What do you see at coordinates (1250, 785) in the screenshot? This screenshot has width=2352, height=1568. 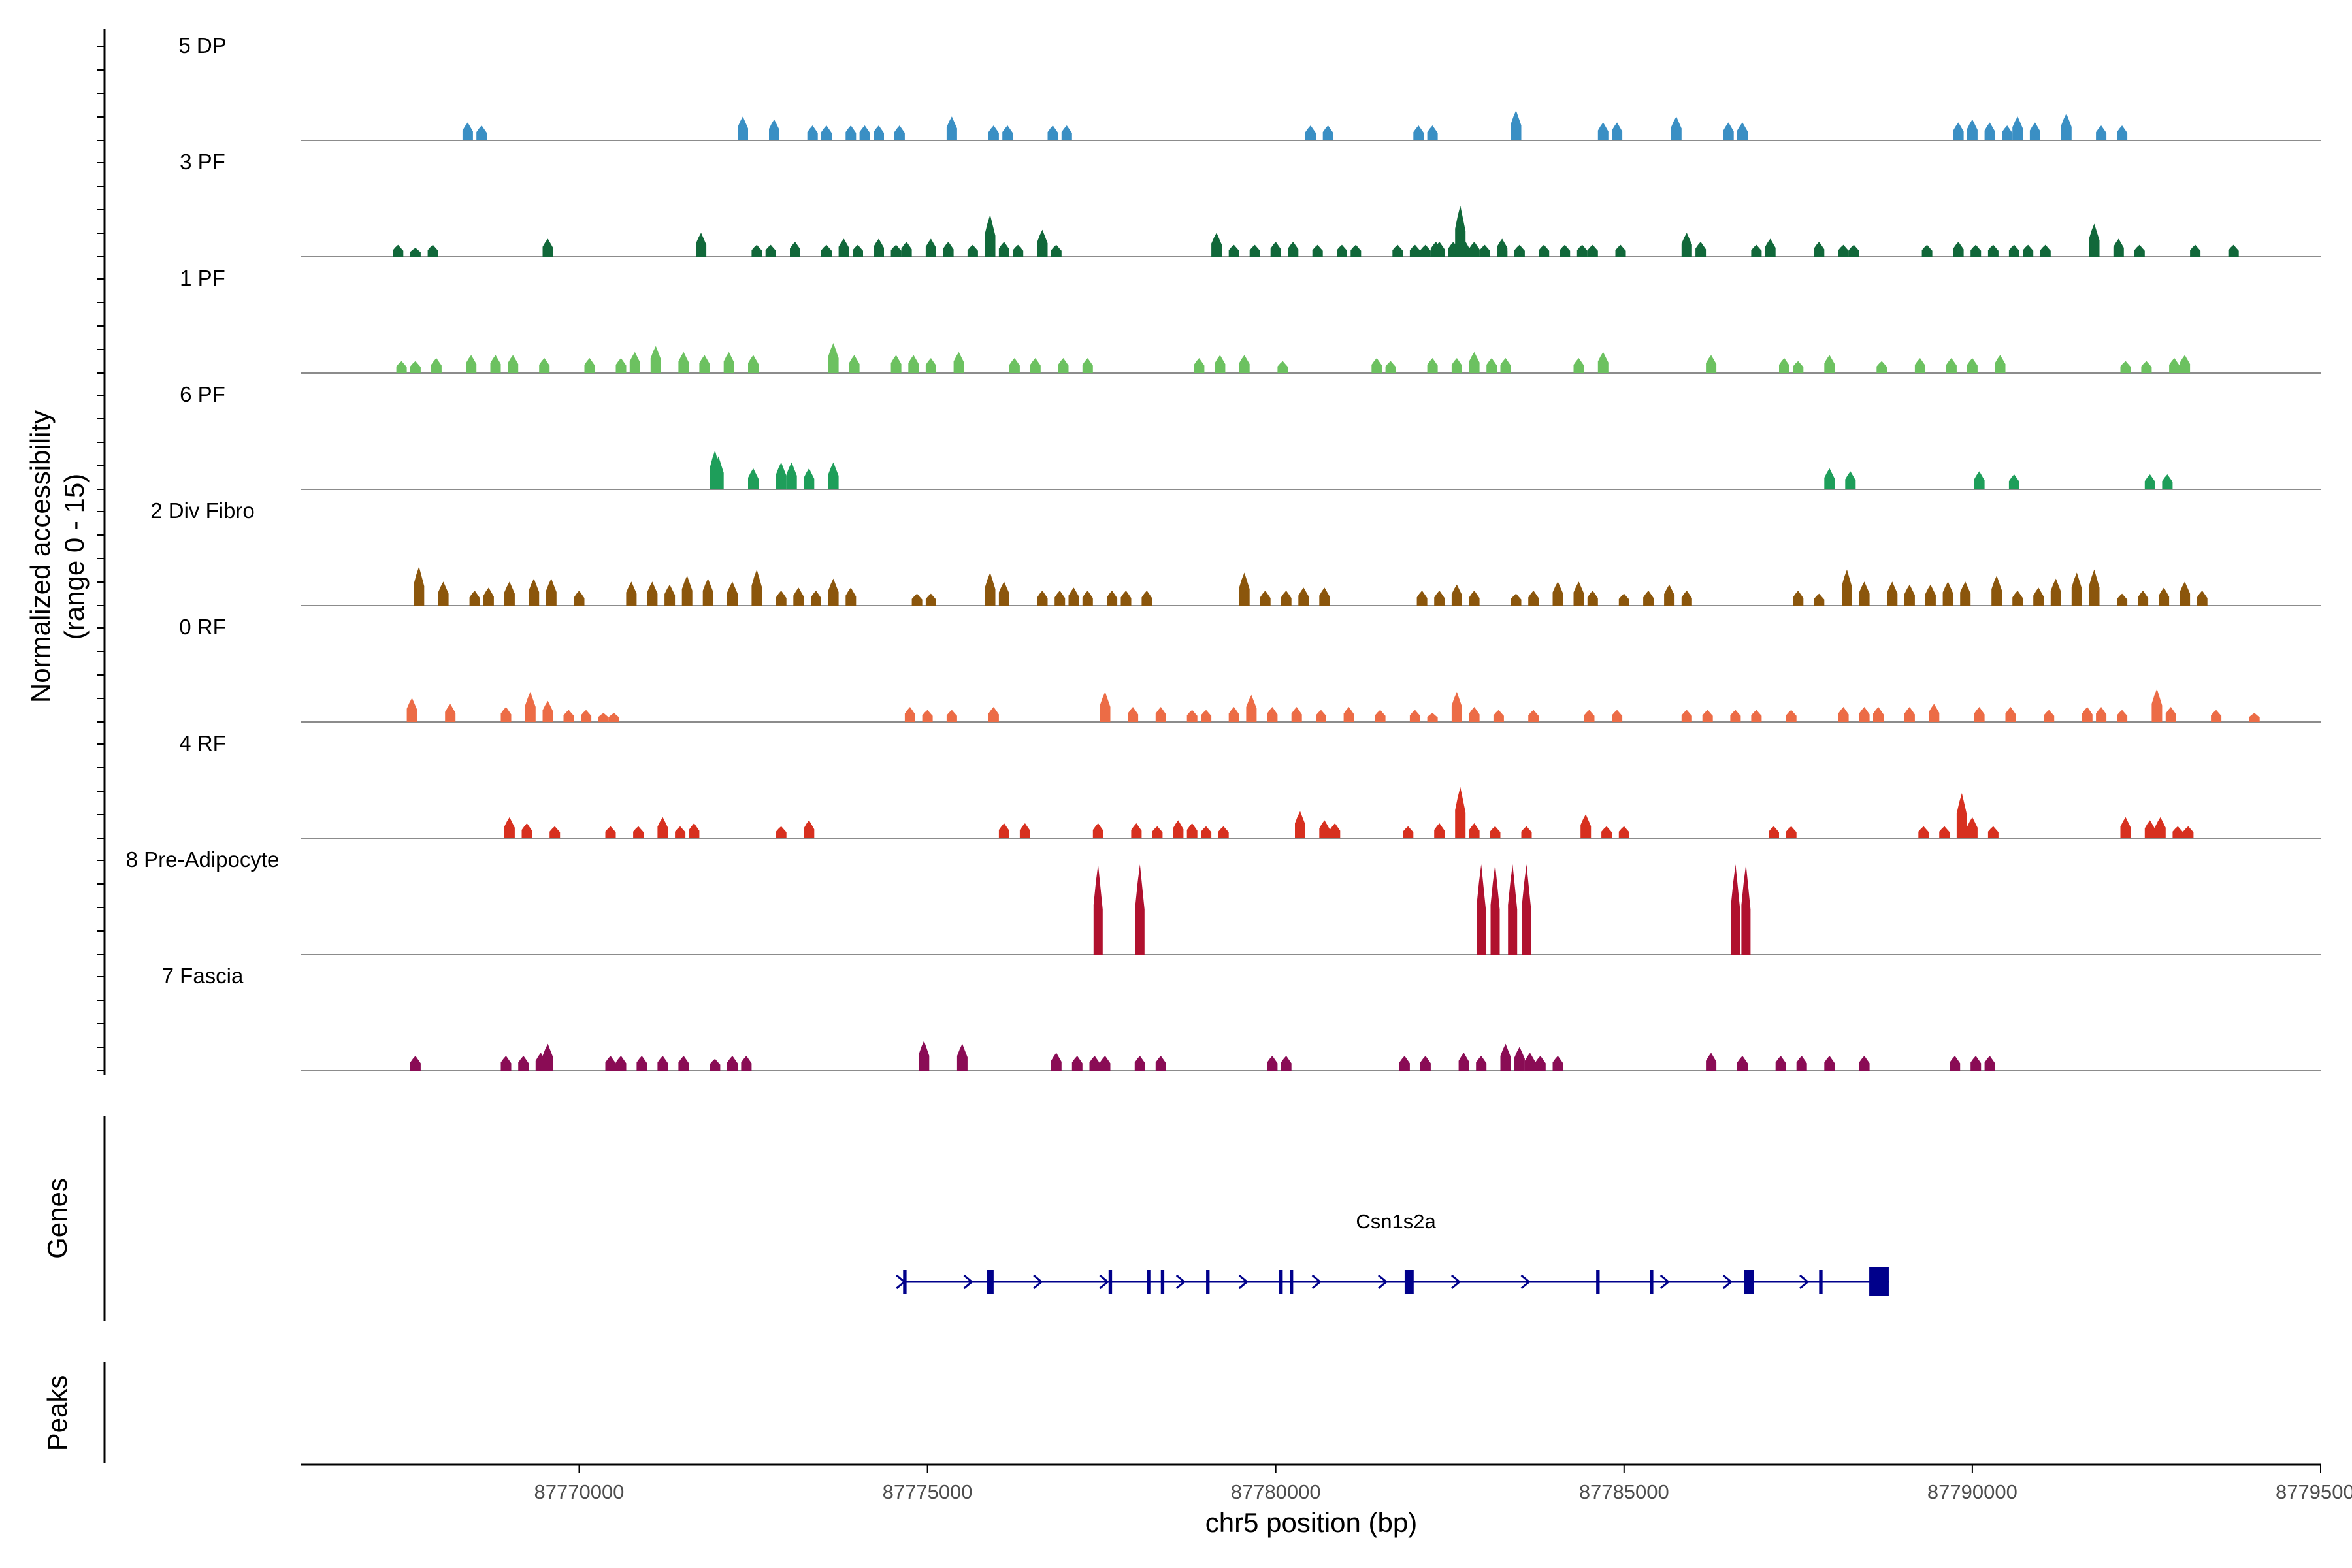 I see `track-4-rf: 4 RF` at bounding box center [1250, 785].